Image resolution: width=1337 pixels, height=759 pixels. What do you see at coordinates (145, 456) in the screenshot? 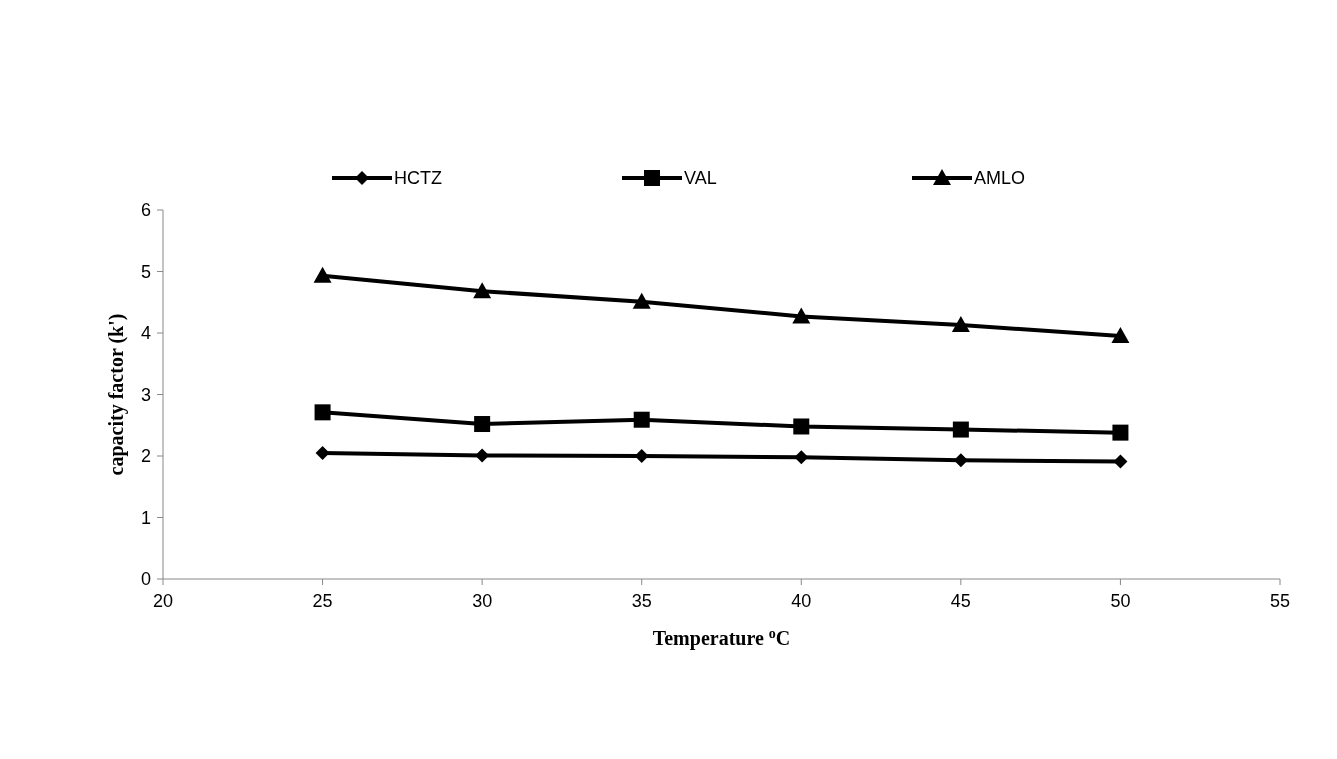
I see `y-tick-label: 2` at bounding box center [145, 456].